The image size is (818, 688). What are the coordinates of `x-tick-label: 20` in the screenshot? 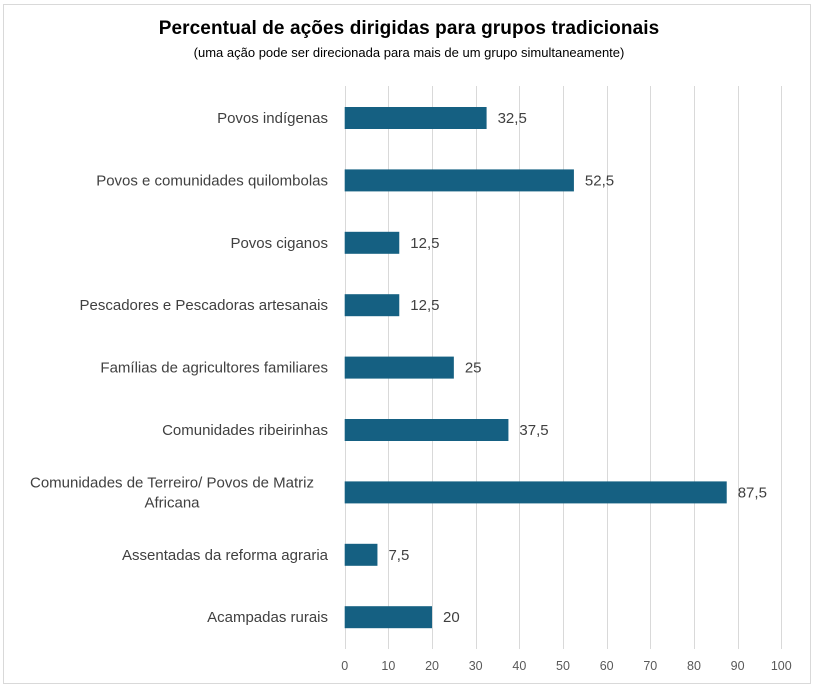 It's located at (432, 666).